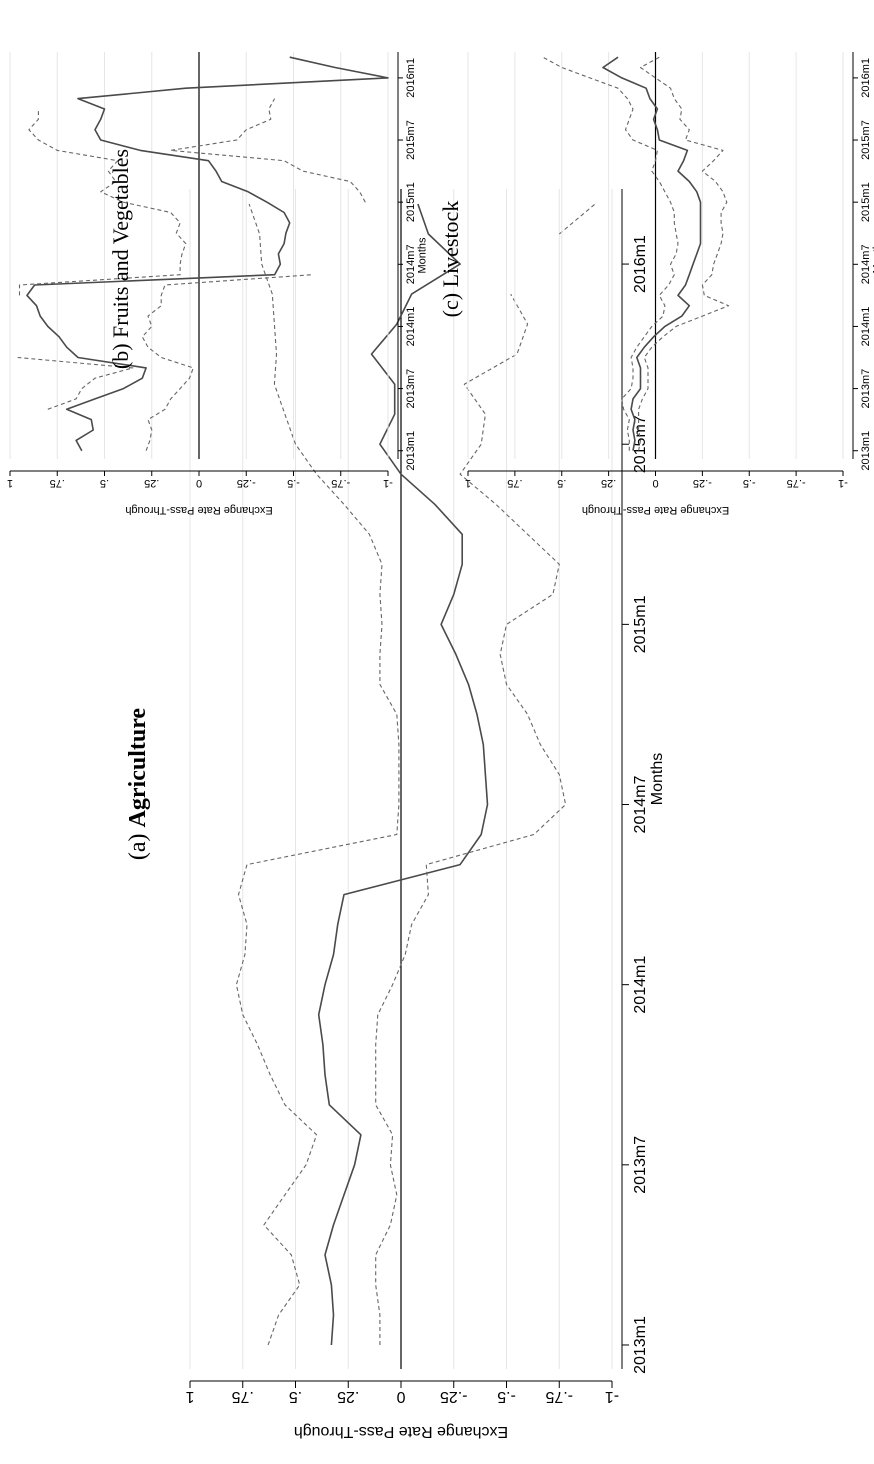  Describe the element at coordinates (138, 843) in the screenshot. I see `panel-title-prefix: (a)` at that location.